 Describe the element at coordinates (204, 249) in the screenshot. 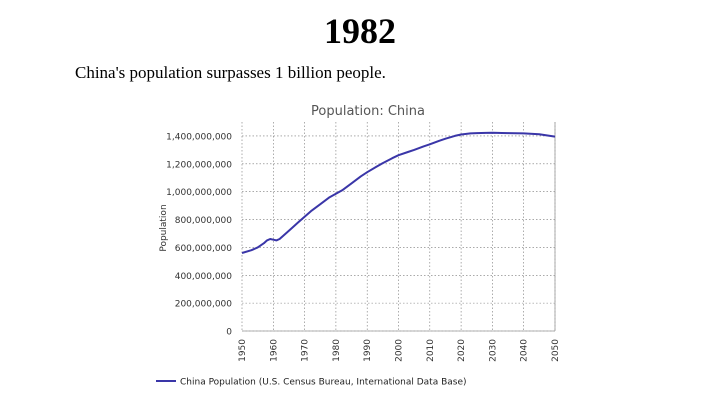

I see `y-tick-label: 600,000,000` at that location.